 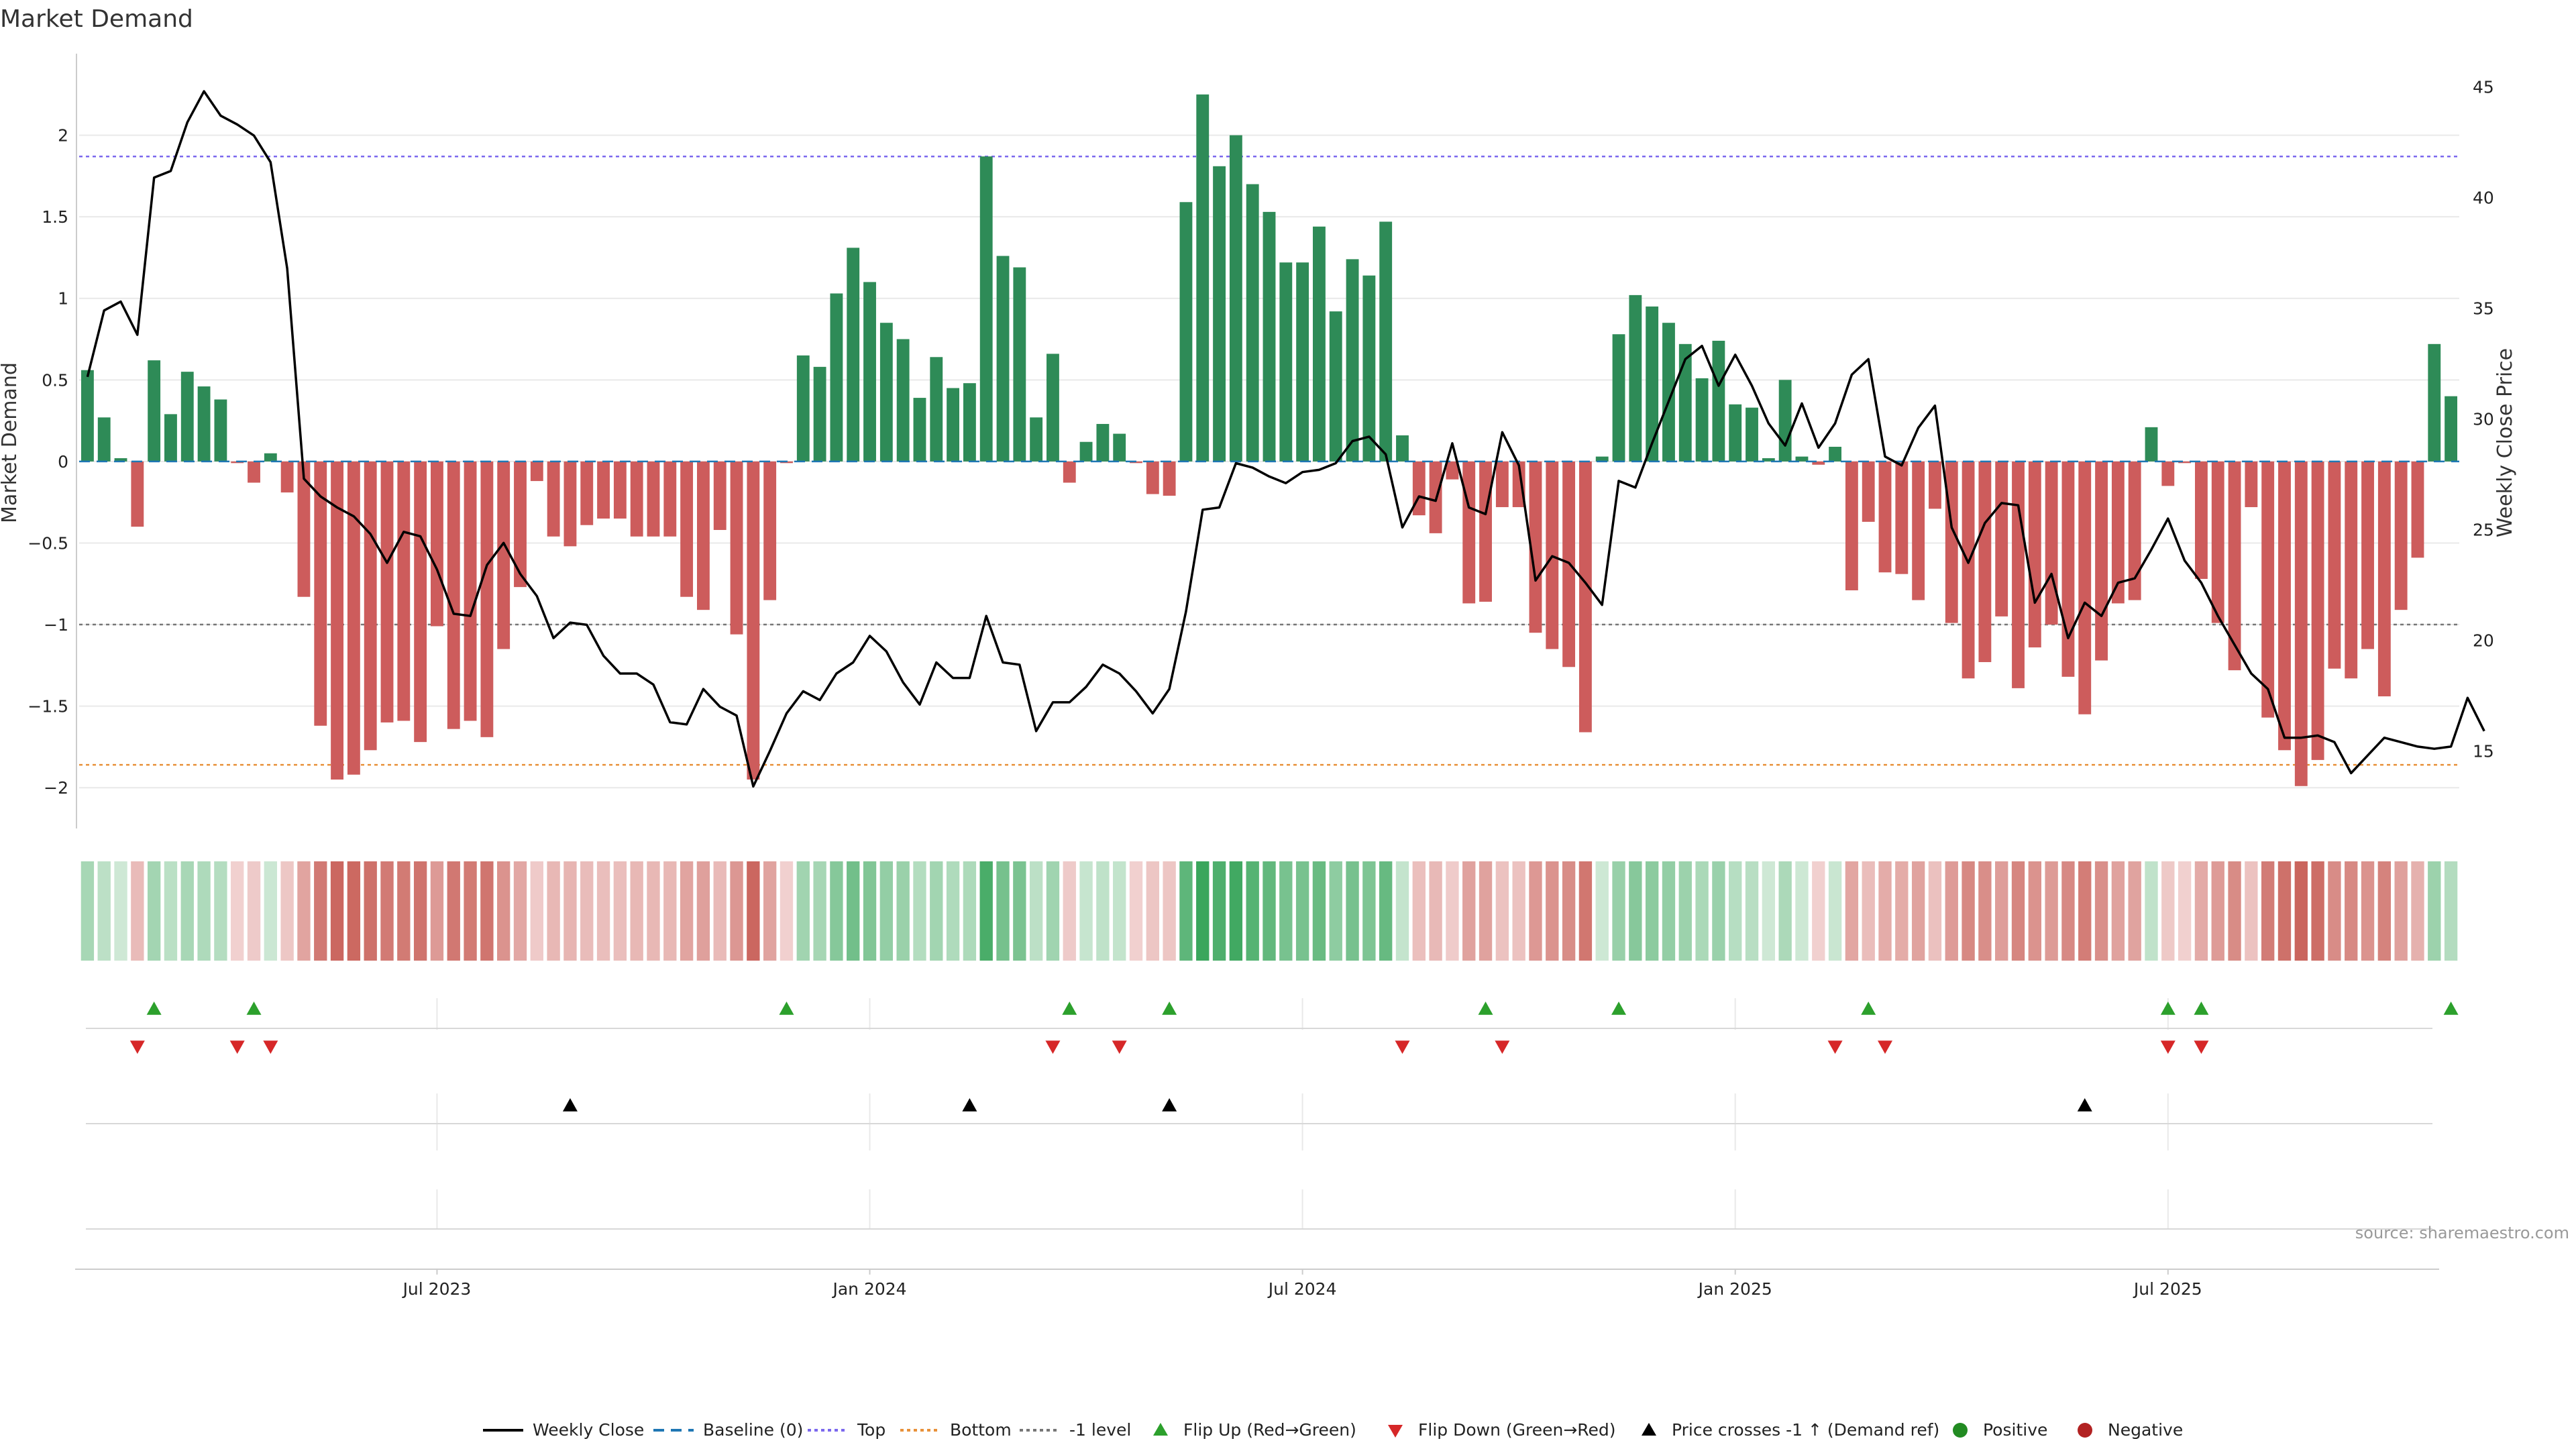 What do you see at coordinates (981, 1430) in the screenshot?
I see `legend-label: Bottom` at bounding box center [981, 1430].